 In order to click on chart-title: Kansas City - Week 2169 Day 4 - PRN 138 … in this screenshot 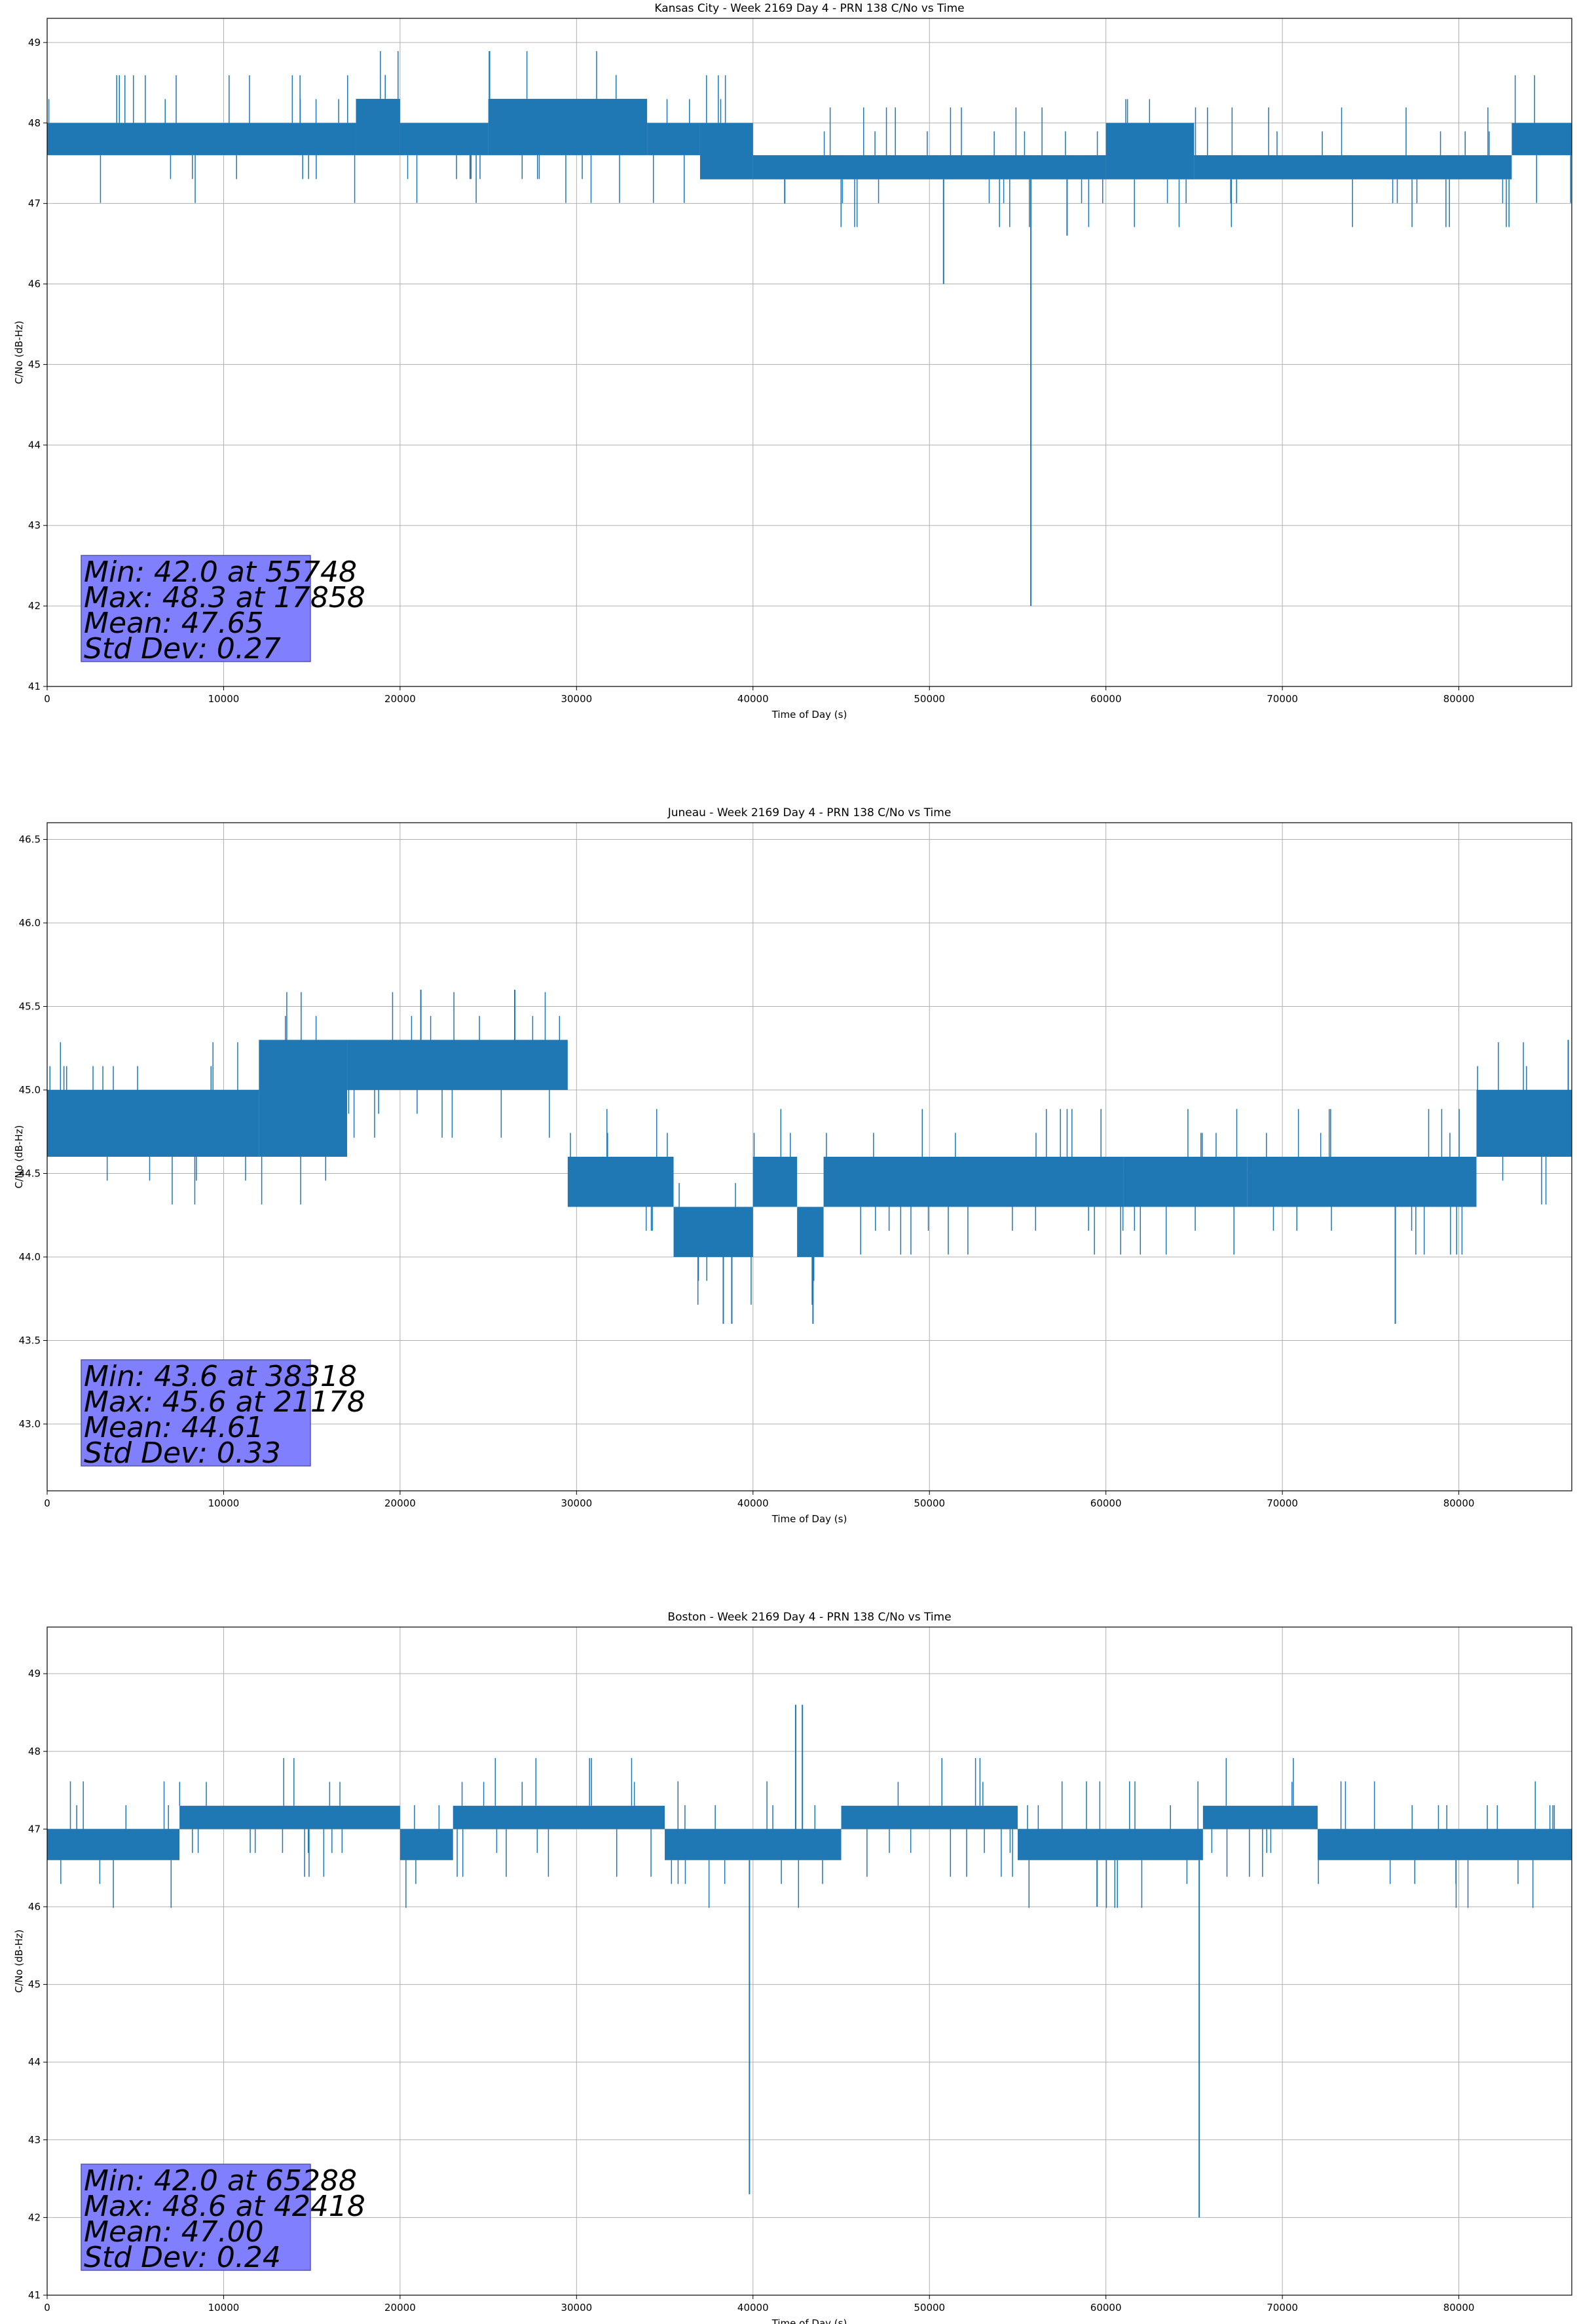, I will do `click(809, 8)`.